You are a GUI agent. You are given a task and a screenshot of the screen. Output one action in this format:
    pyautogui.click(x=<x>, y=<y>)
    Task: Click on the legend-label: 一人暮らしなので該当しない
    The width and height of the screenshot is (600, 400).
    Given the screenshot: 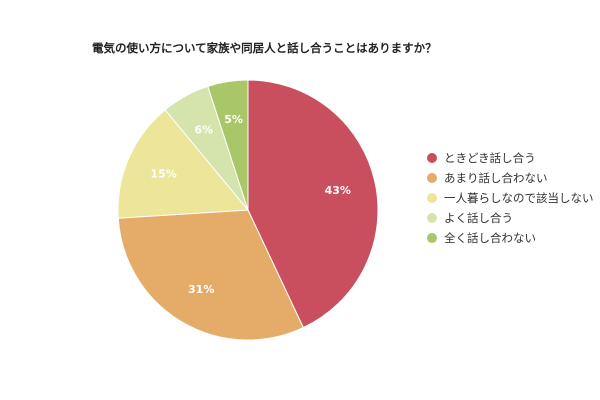 What is the action you would take?
    pyautogui.click(x=519, y=198)
    